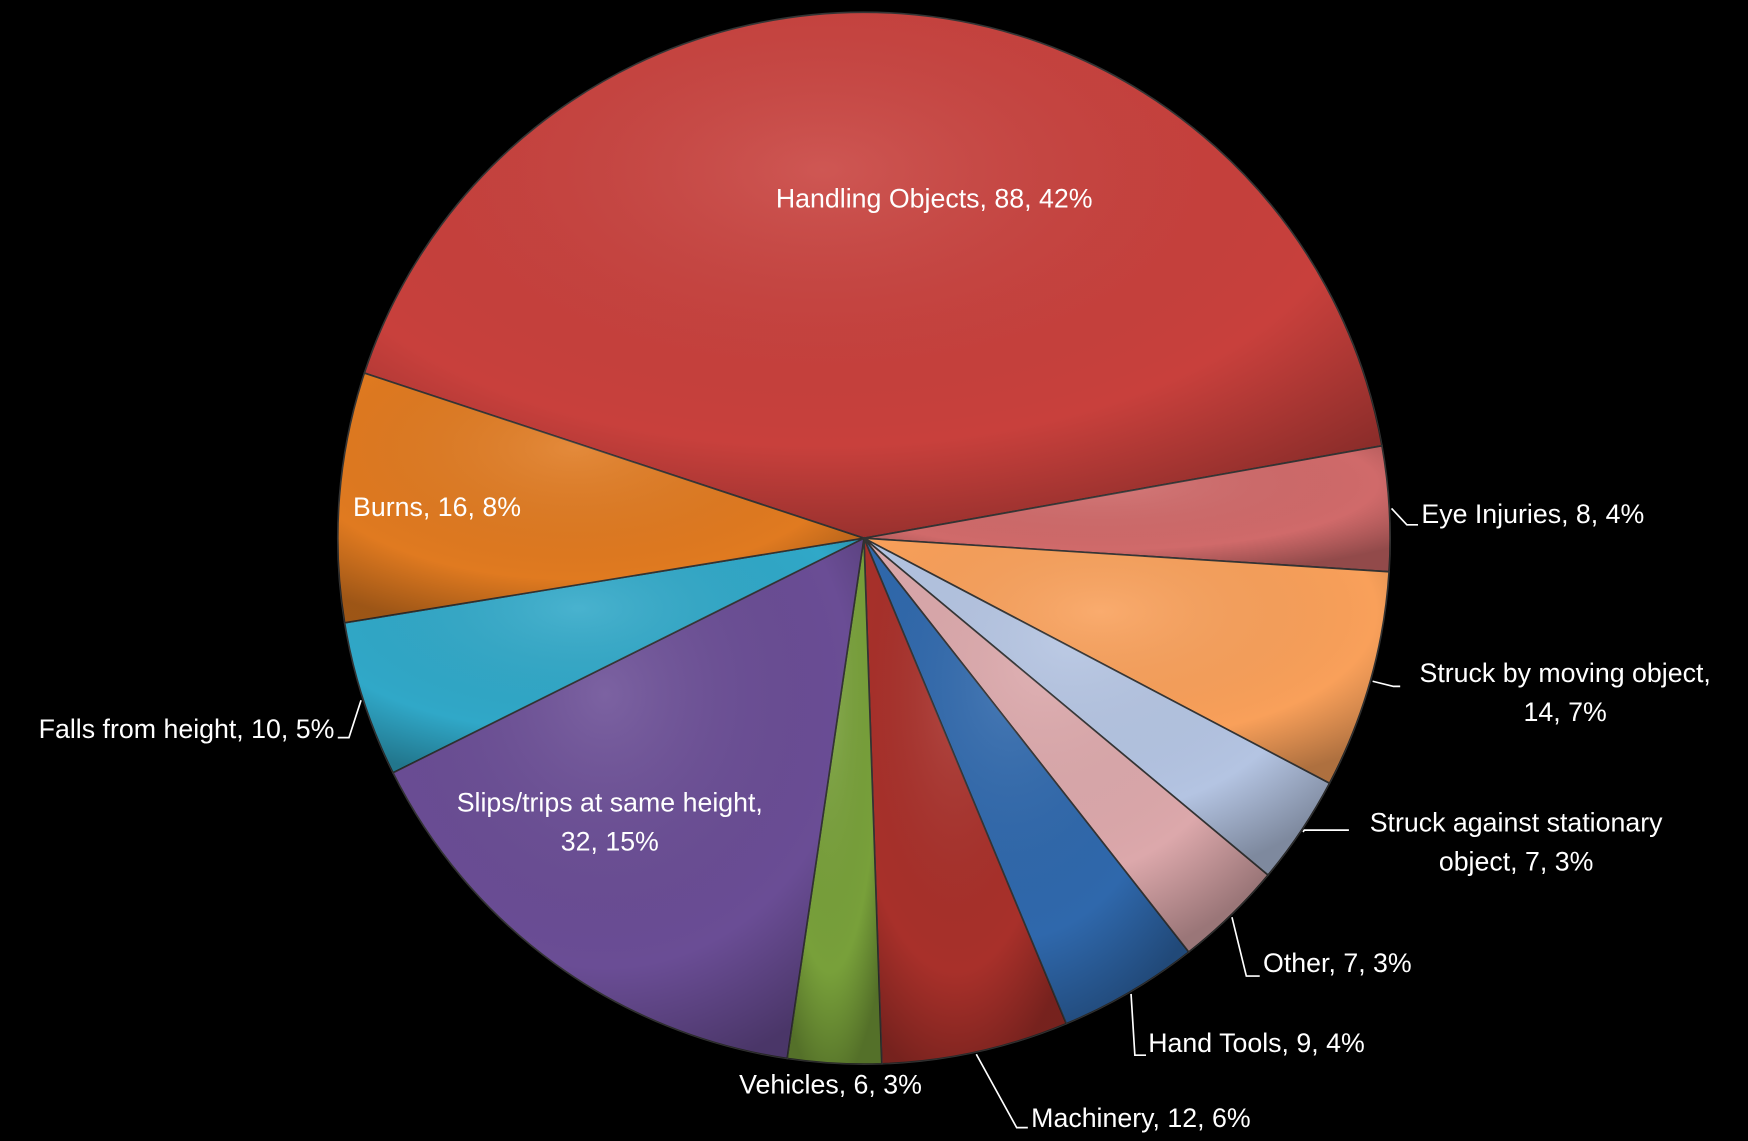  I want to click on label-line: 14, 7%, so click(1565, 712).